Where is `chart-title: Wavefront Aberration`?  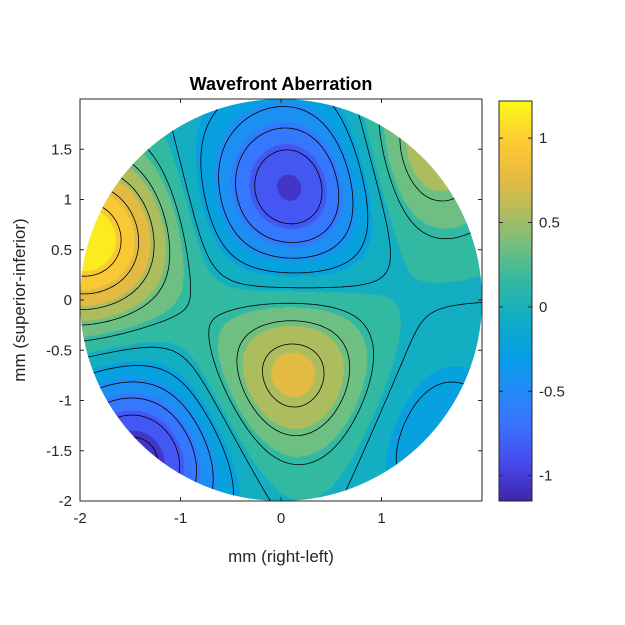
chart-title: Wavefront Aberration is located at coordinates (281, 84).